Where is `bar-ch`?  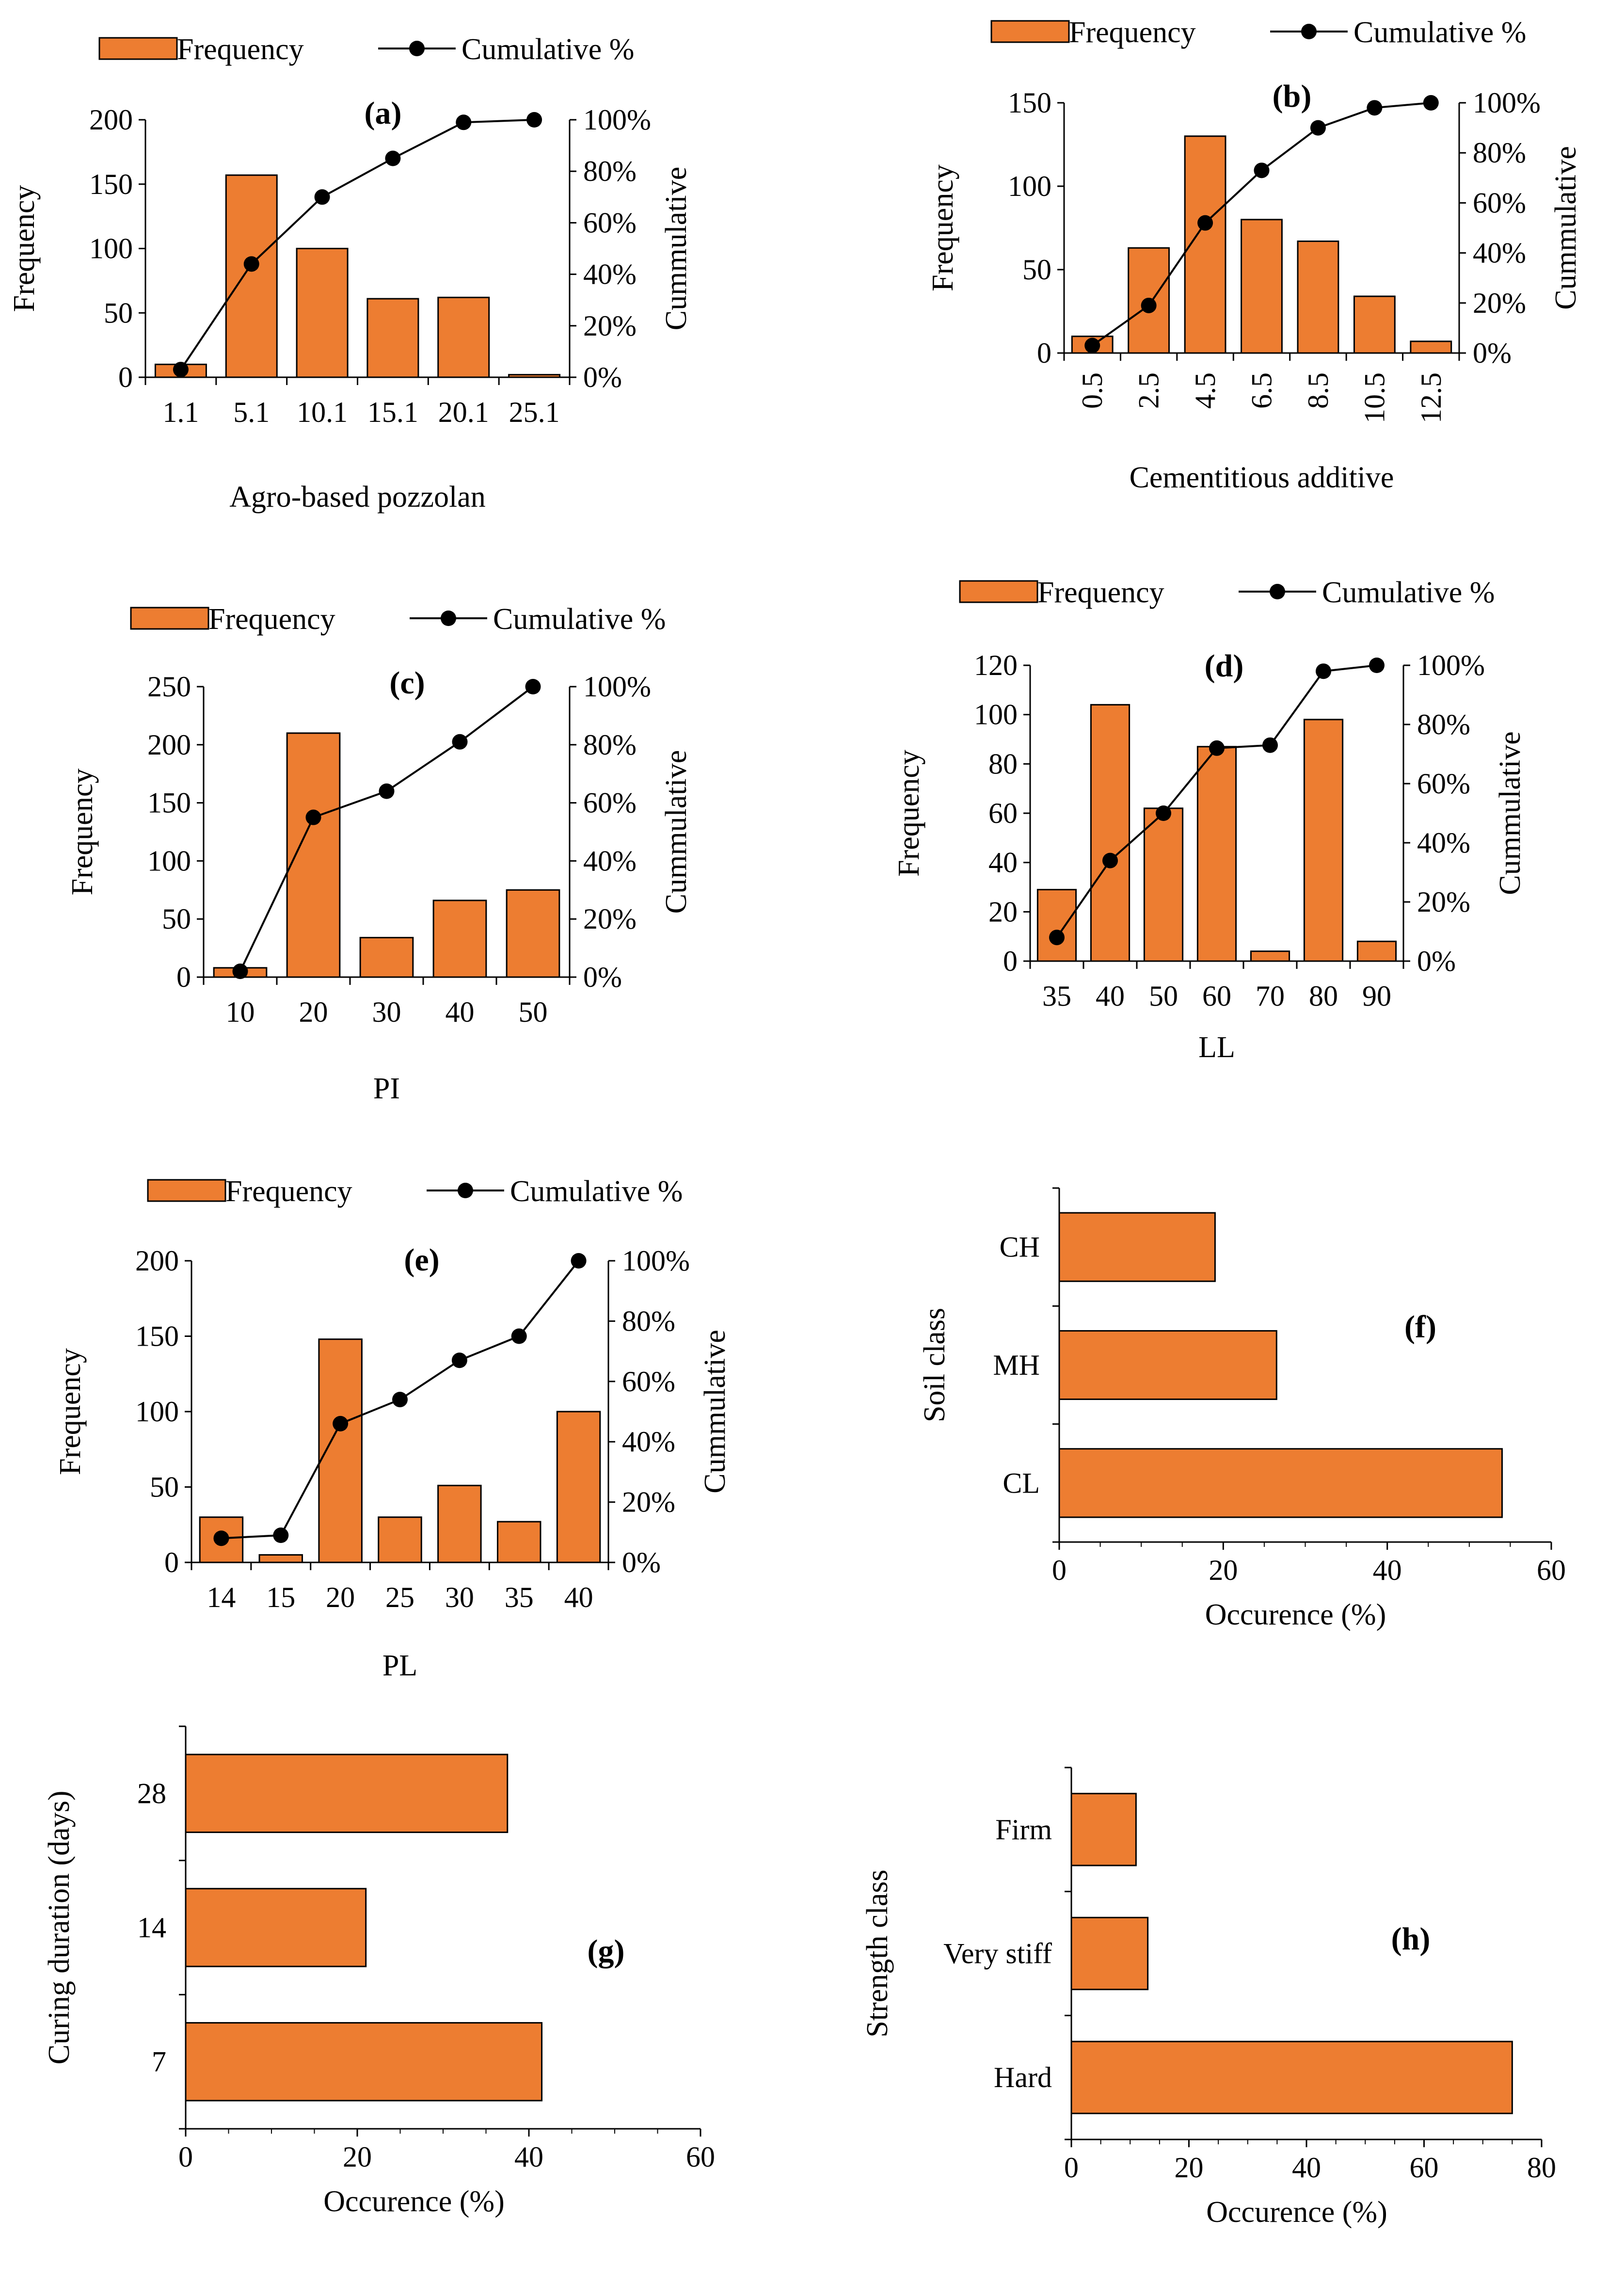
bar-ch is located at coordinates (1137, 1247).